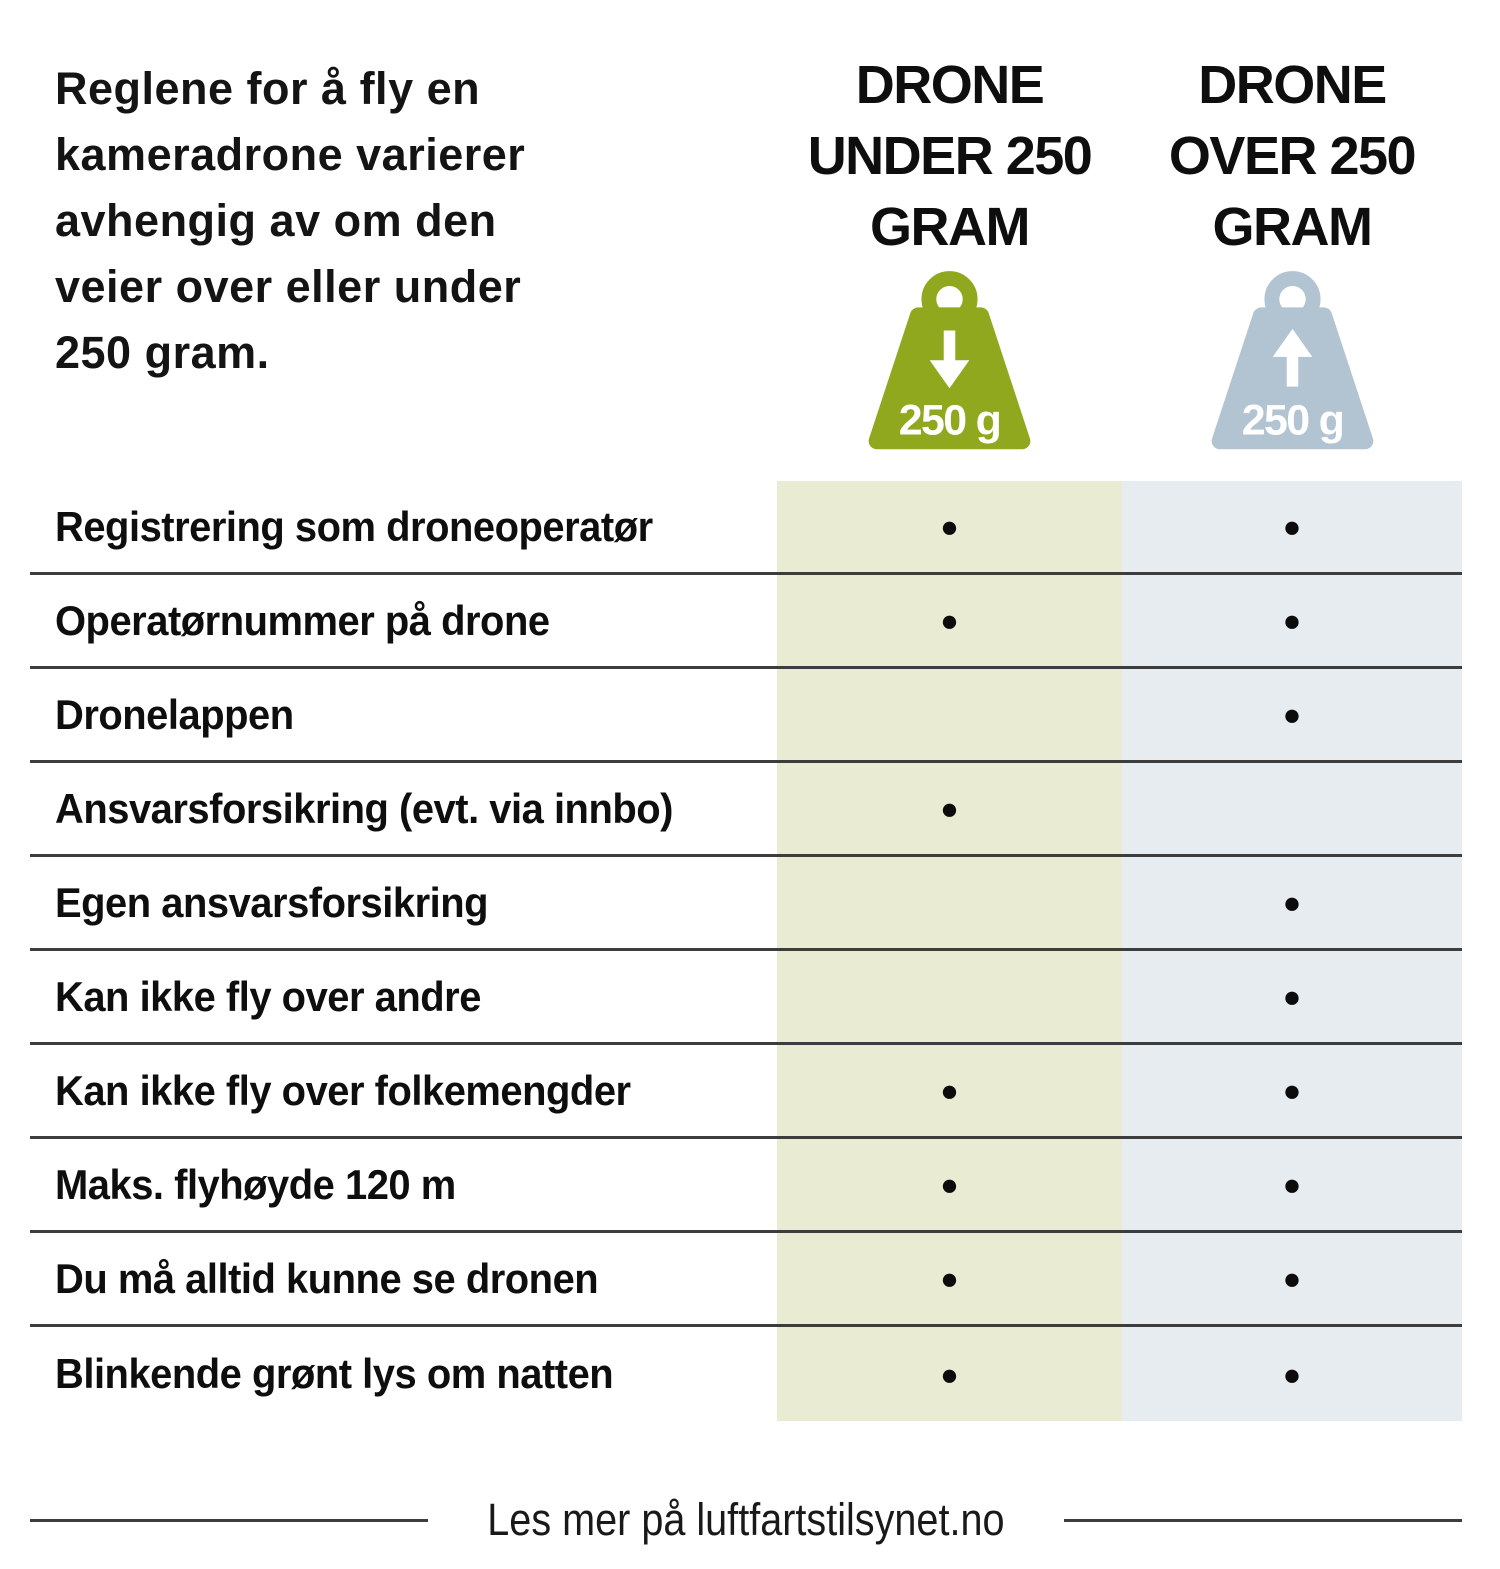 The height and width of the screenshot is (1569, 1500). Describe the element at coordinates (1262, 1520) in the screenshot. I see `footer-rule-right` at that location.